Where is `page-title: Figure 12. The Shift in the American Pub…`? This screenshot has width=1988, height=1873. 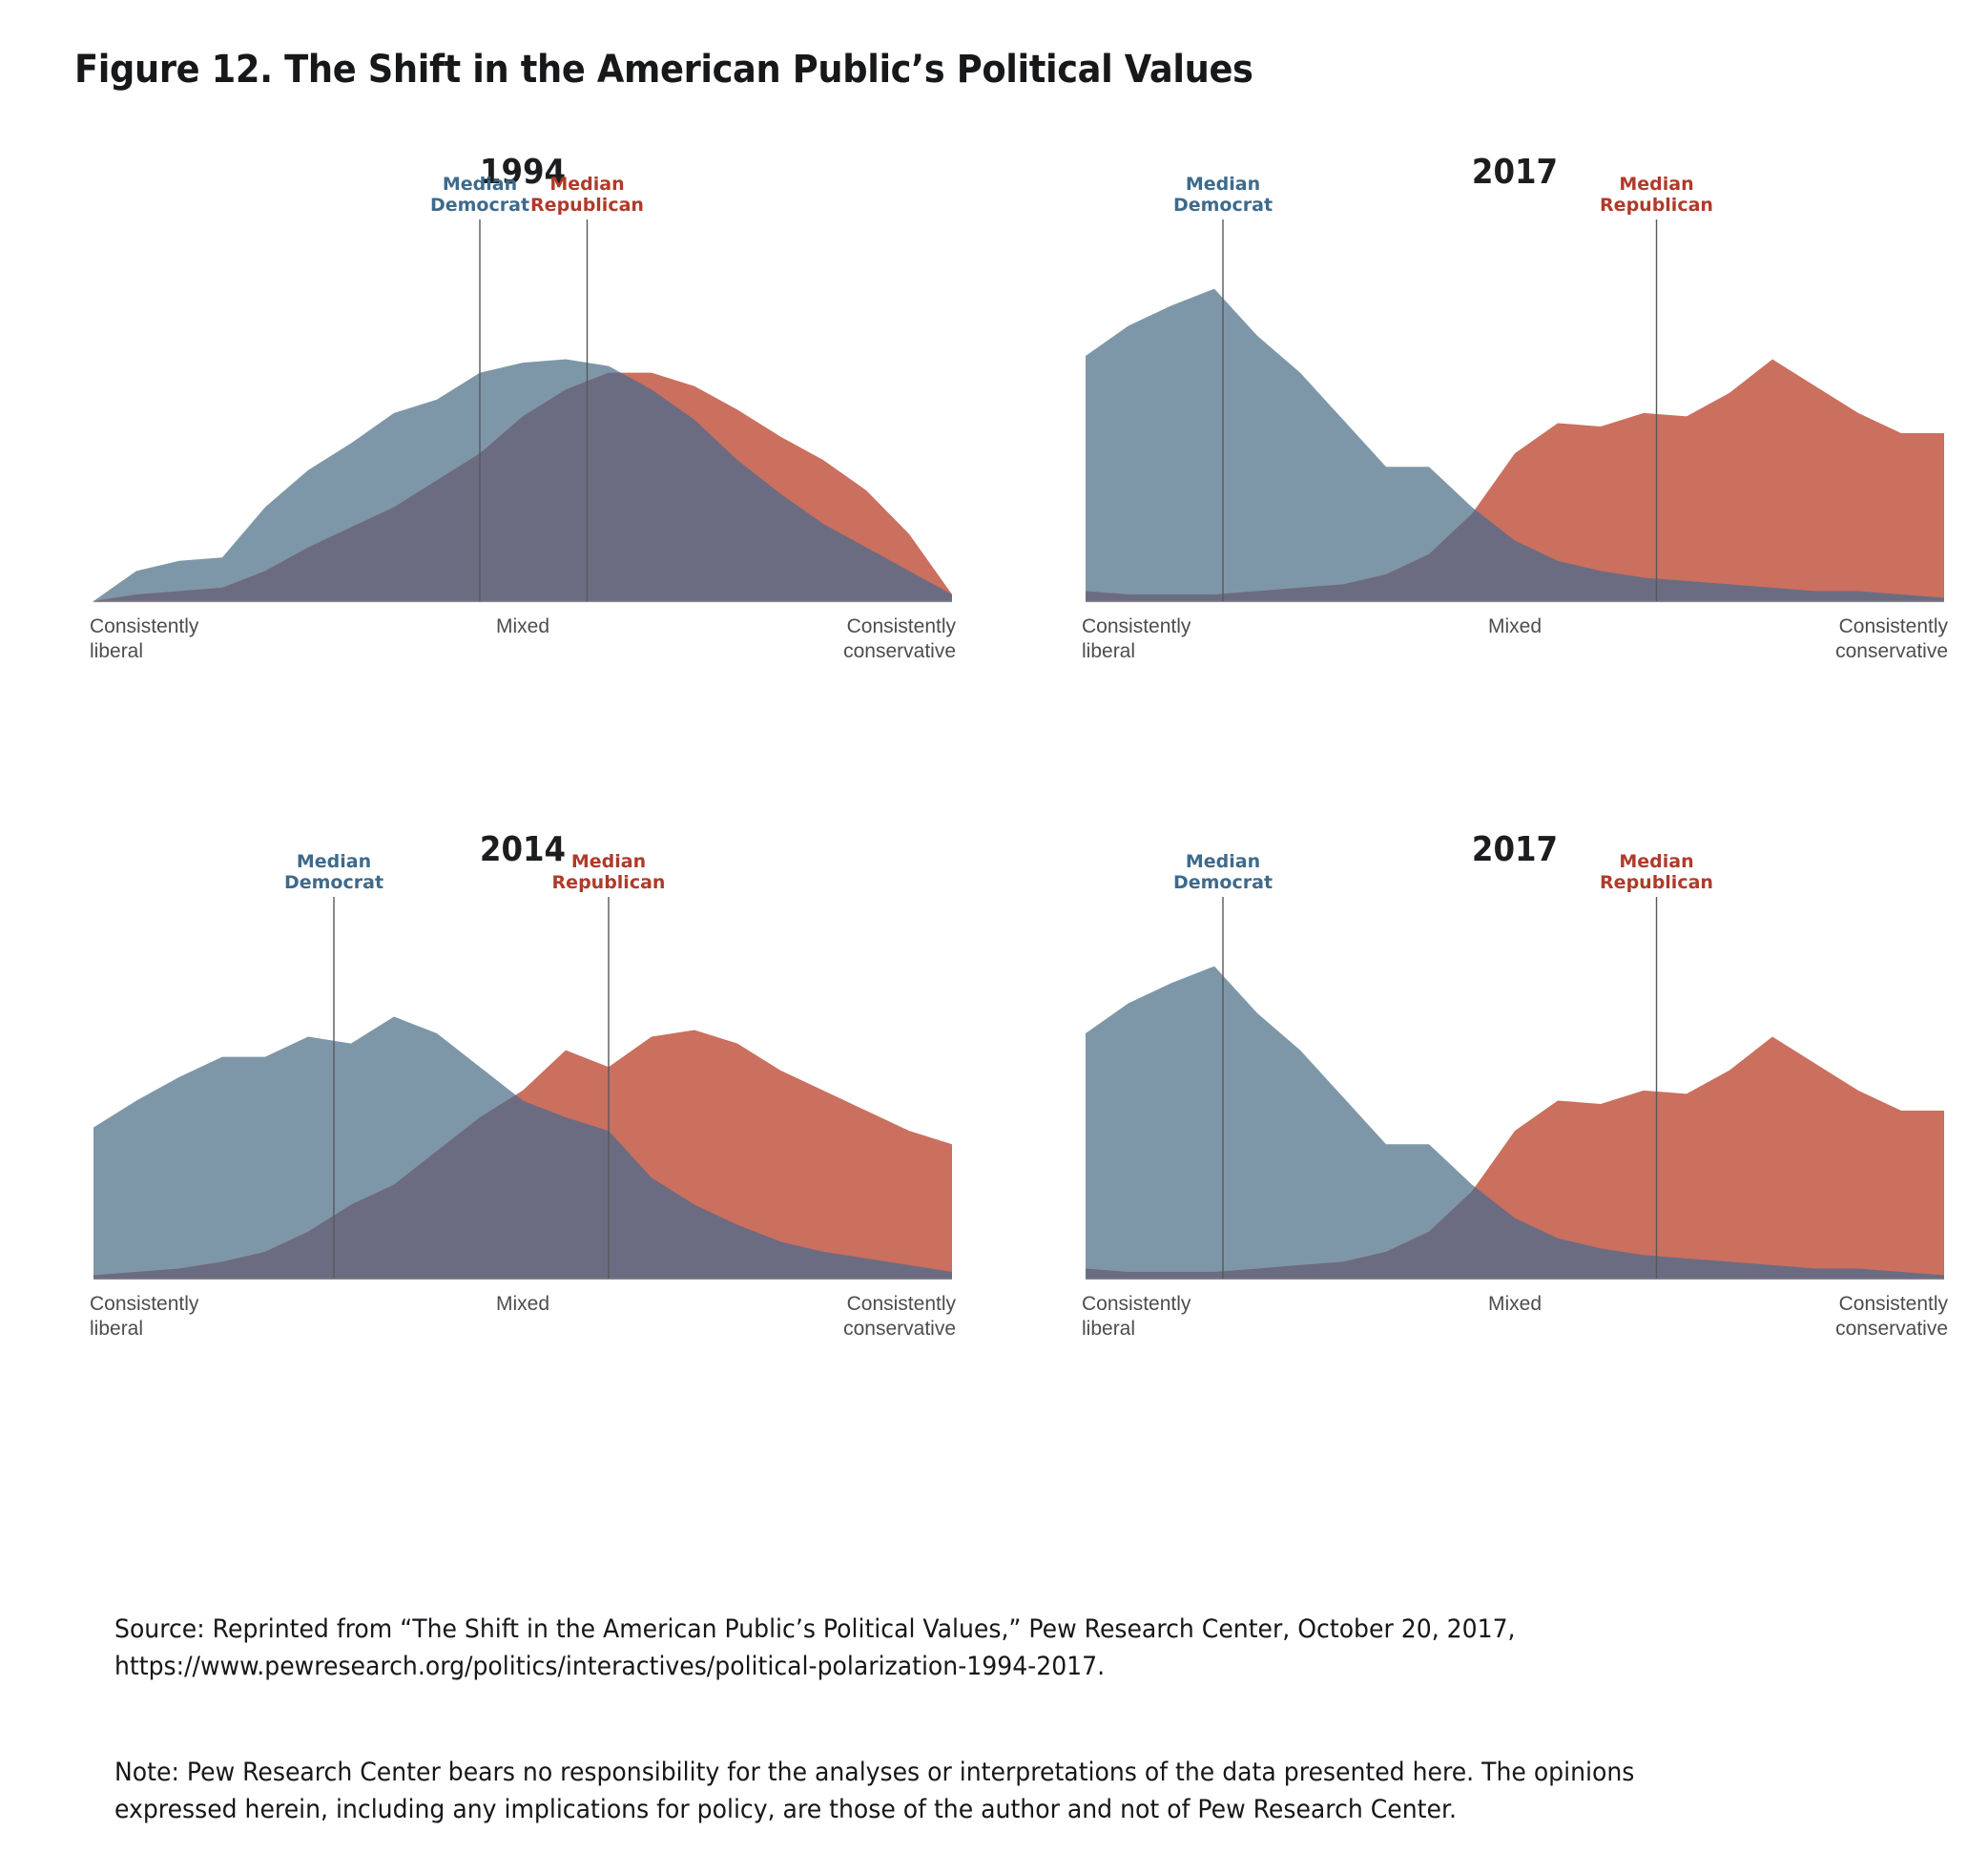
page-title: Figure 12. The Shift in the American Pub… is located at coordinates (664, 70).